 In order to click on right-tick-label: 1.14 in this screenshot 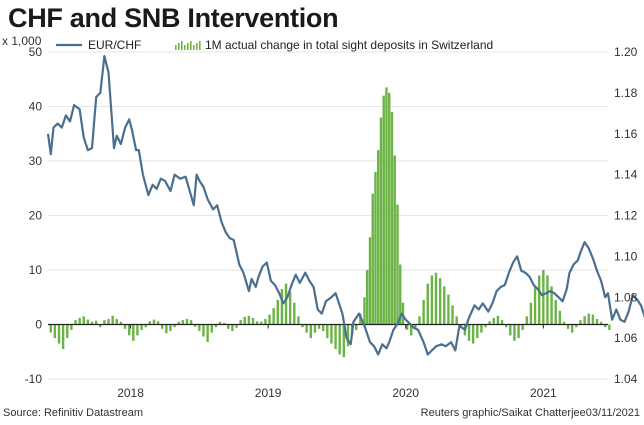, I will do `click(626, 175)`.